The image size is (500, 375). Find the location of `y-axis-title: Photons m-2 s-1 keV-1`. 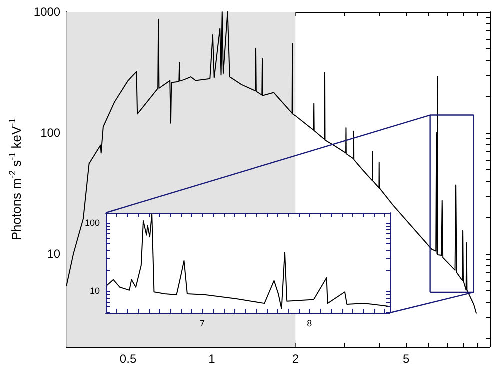

y-axis-title: Photons m-2 s-1 keV-1 is located at coordinates (16, 179).